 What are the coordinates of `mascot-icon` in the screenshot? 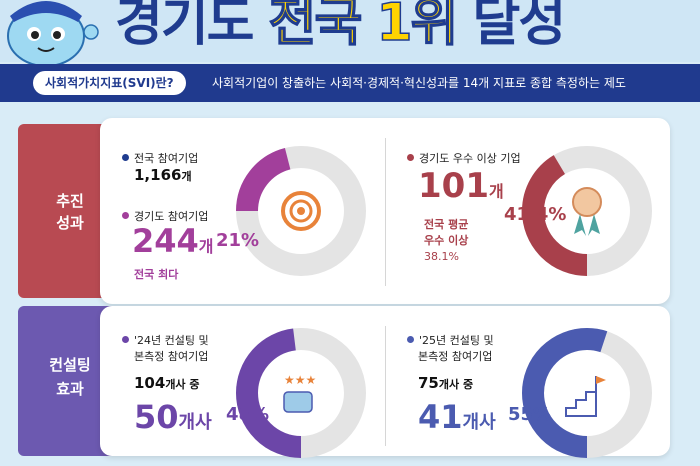 It's located at (53, 32).